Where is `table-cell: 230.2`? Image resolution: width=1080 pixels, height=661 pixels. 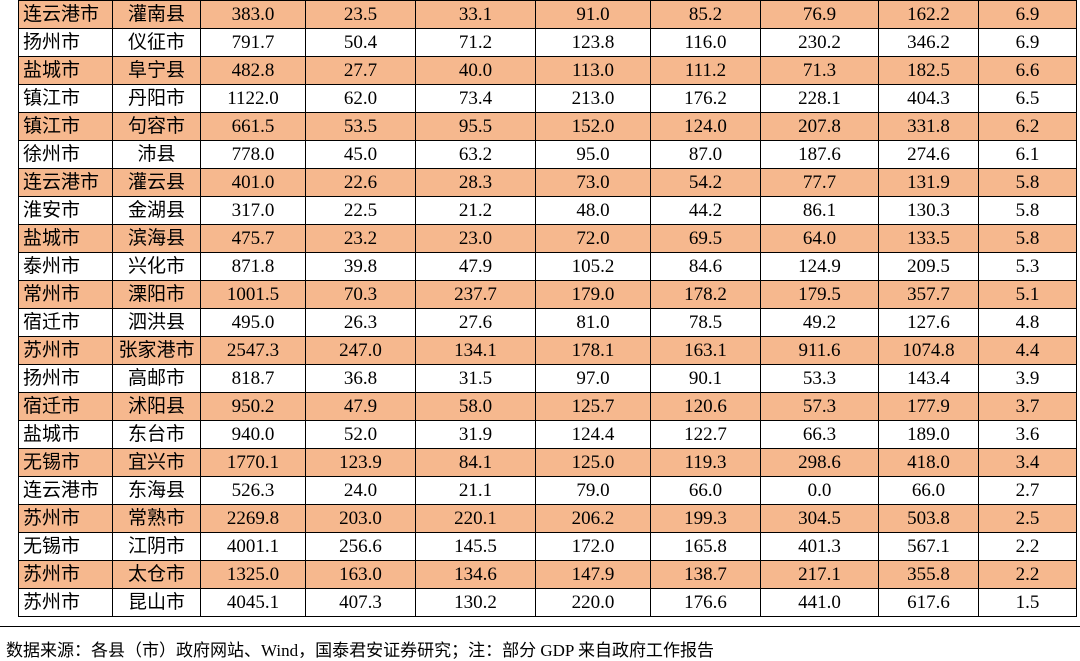
table-cell: 230.2 is located at coordinates (819, 42).